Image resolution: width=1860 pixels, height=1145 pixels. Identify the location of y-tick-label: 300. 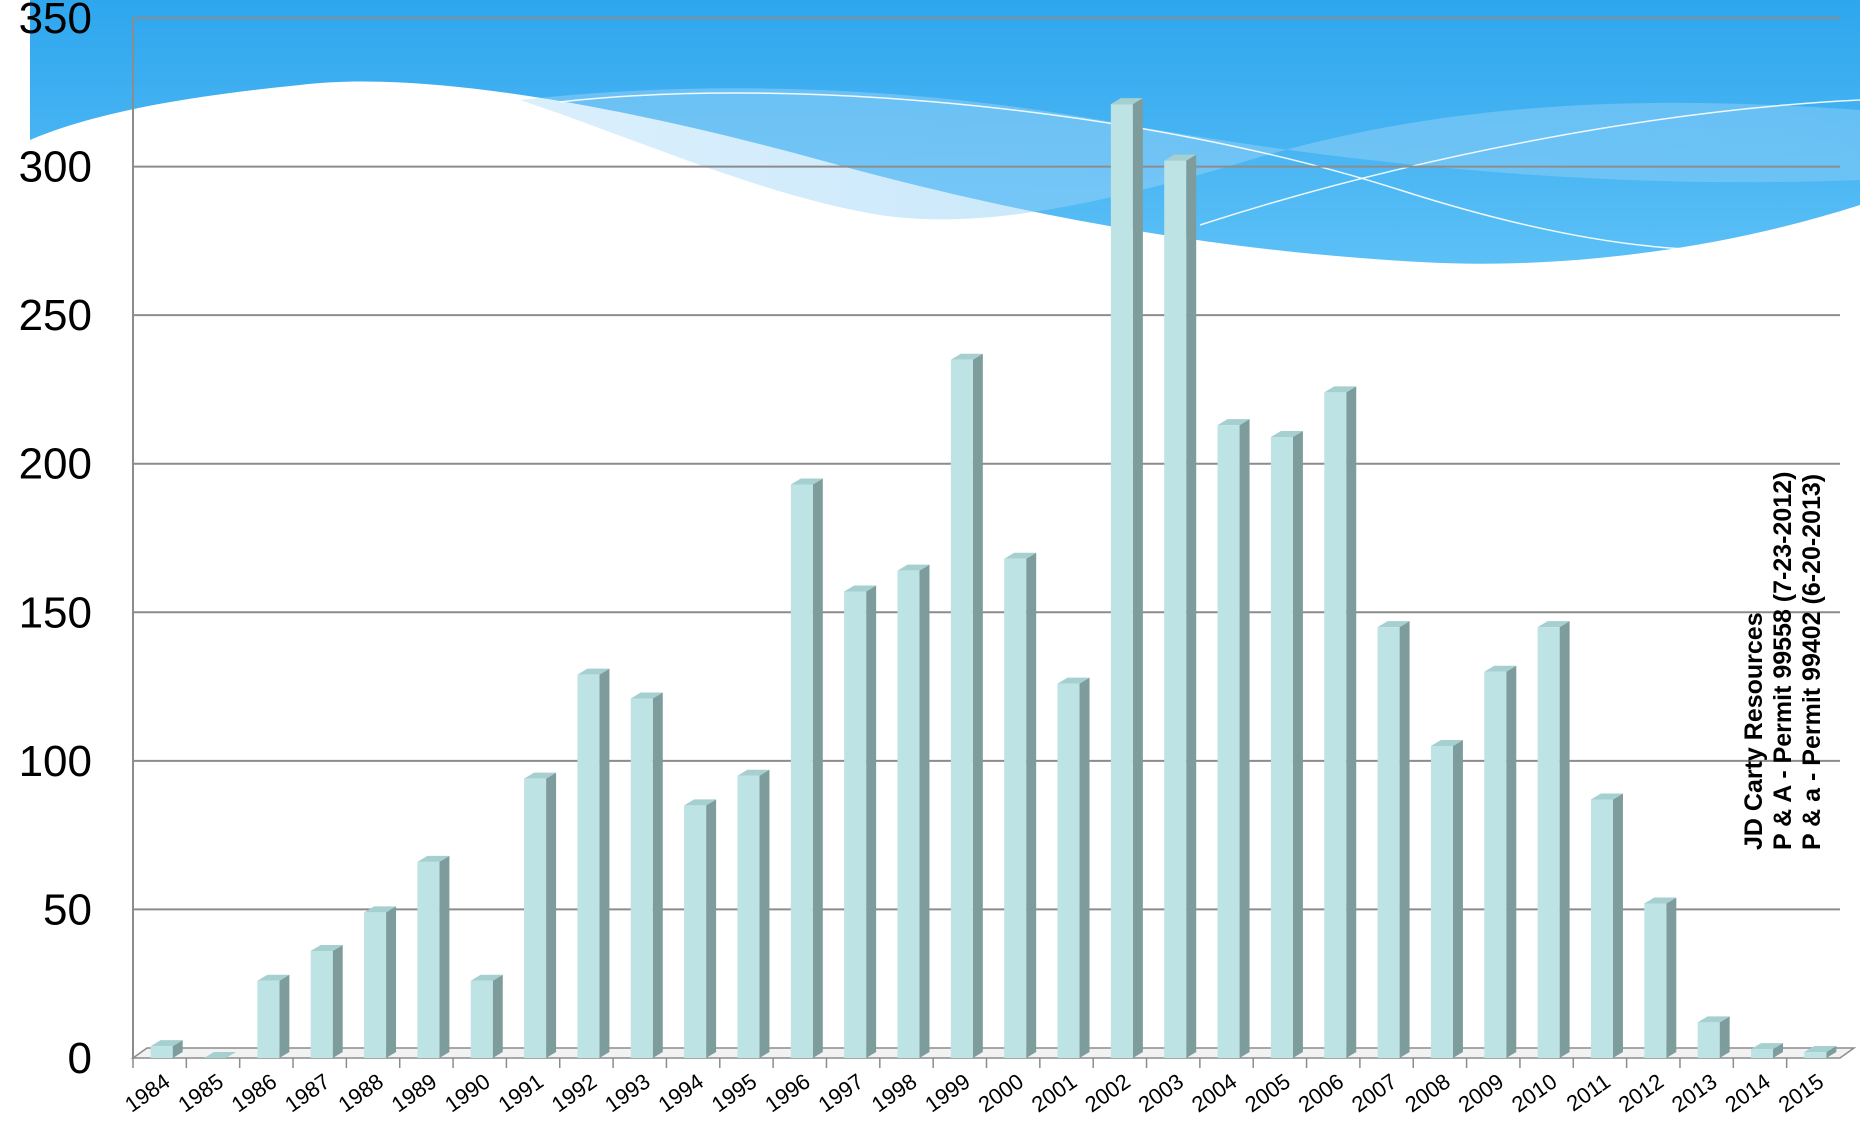
(55, 167).